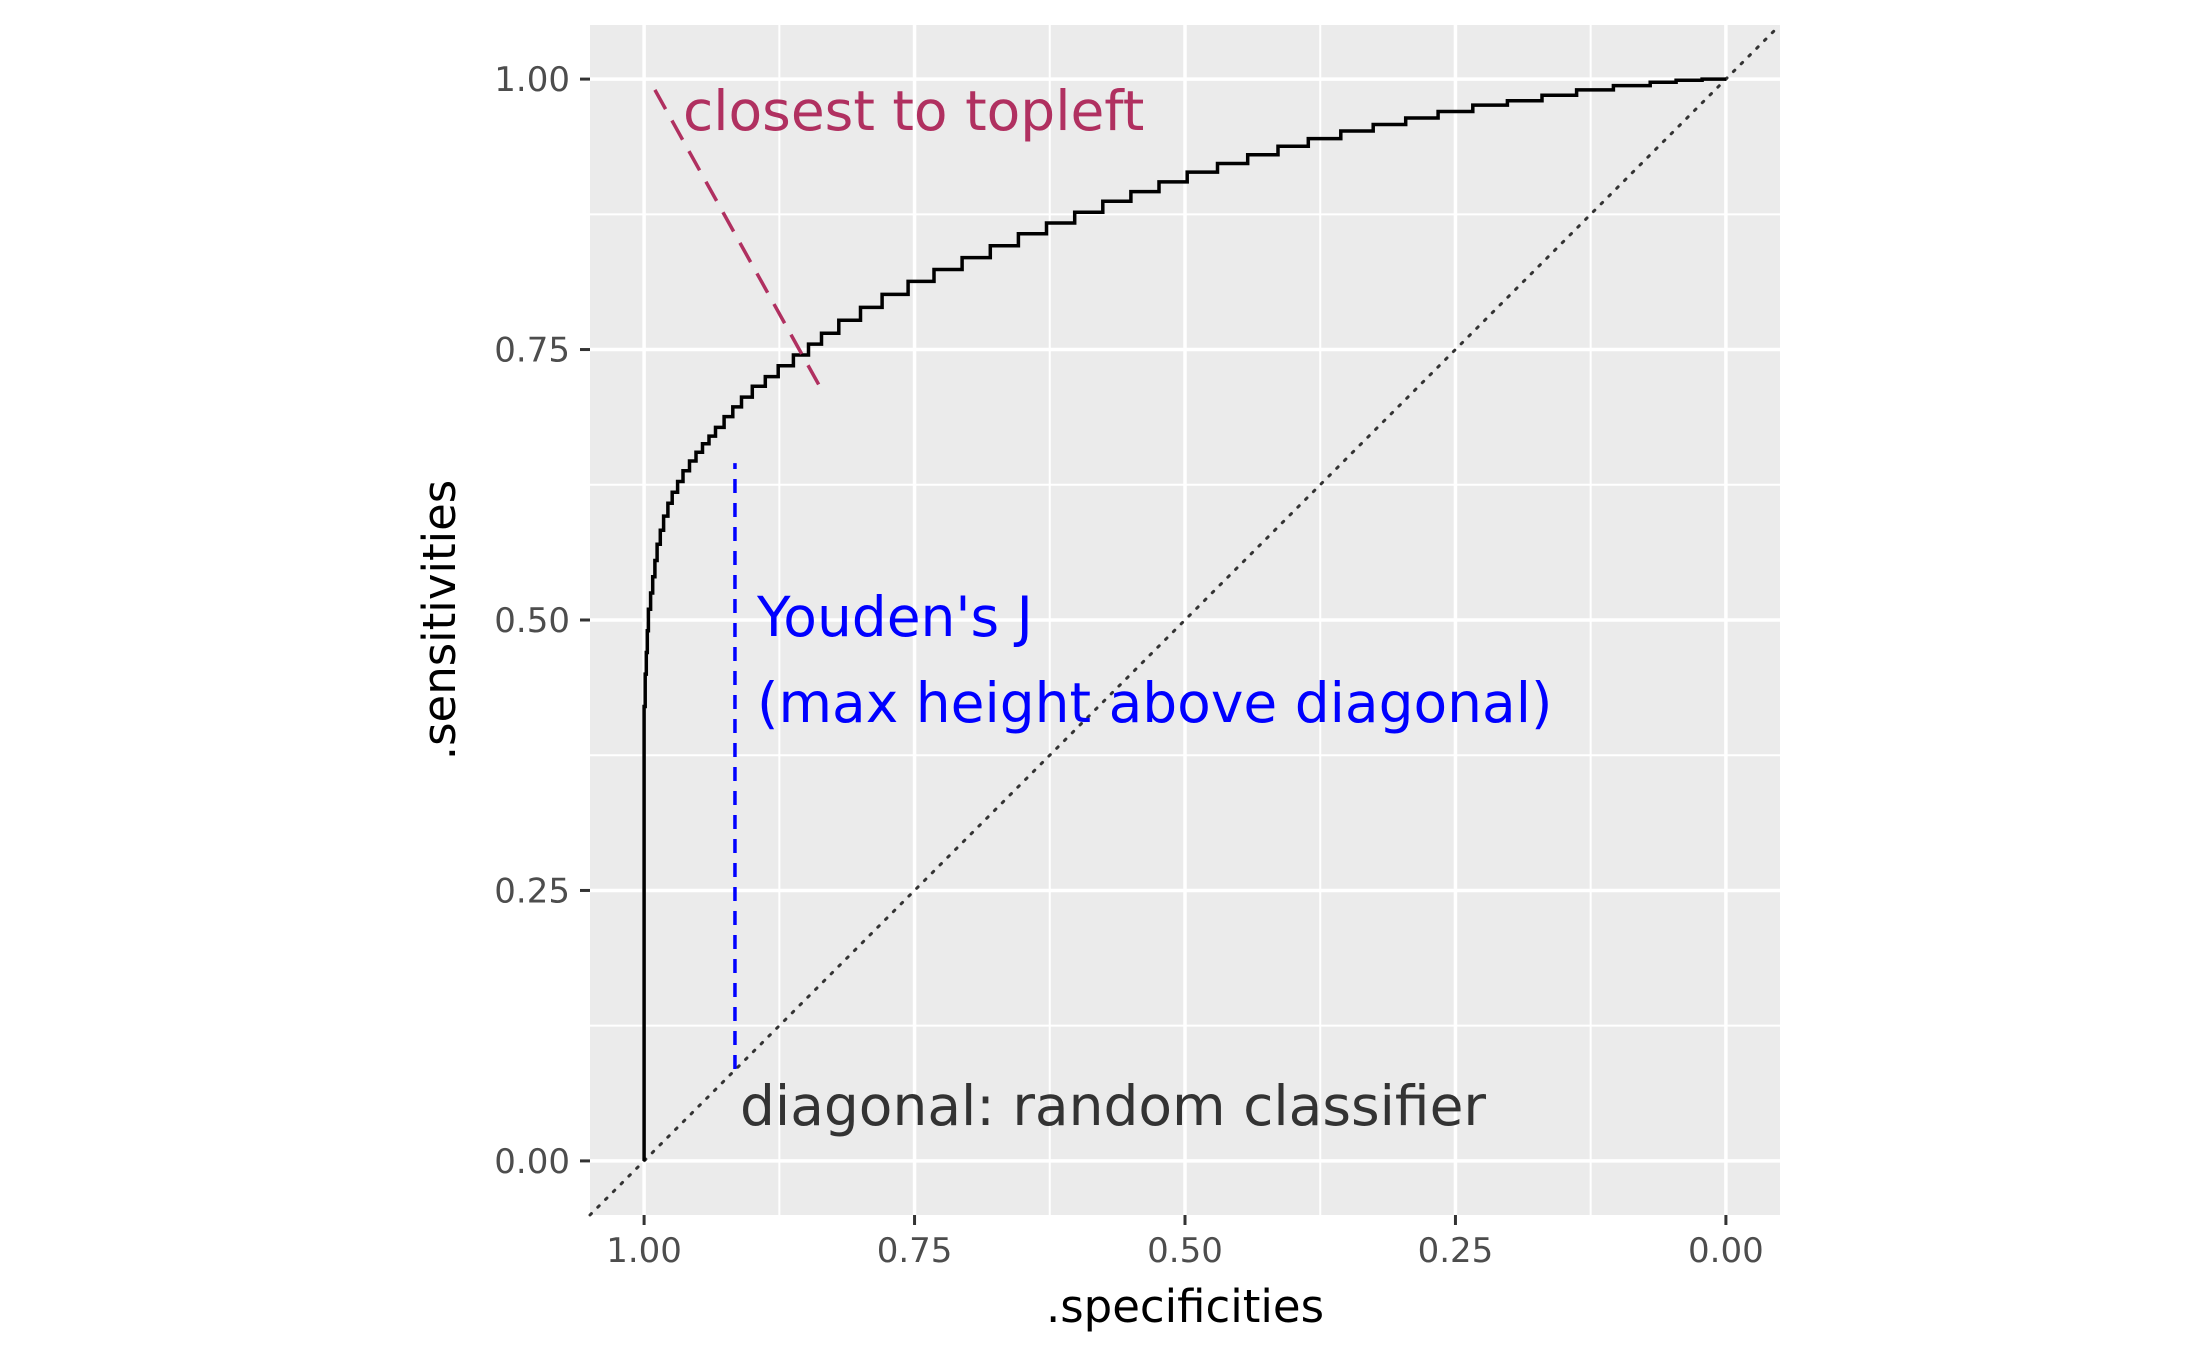 The image size is (2187, 1351). What do you see at coordinates (913, 111) in the screenshot?
I see `annotation-topleft: closest to topleft` at bounding box center [913, 111].